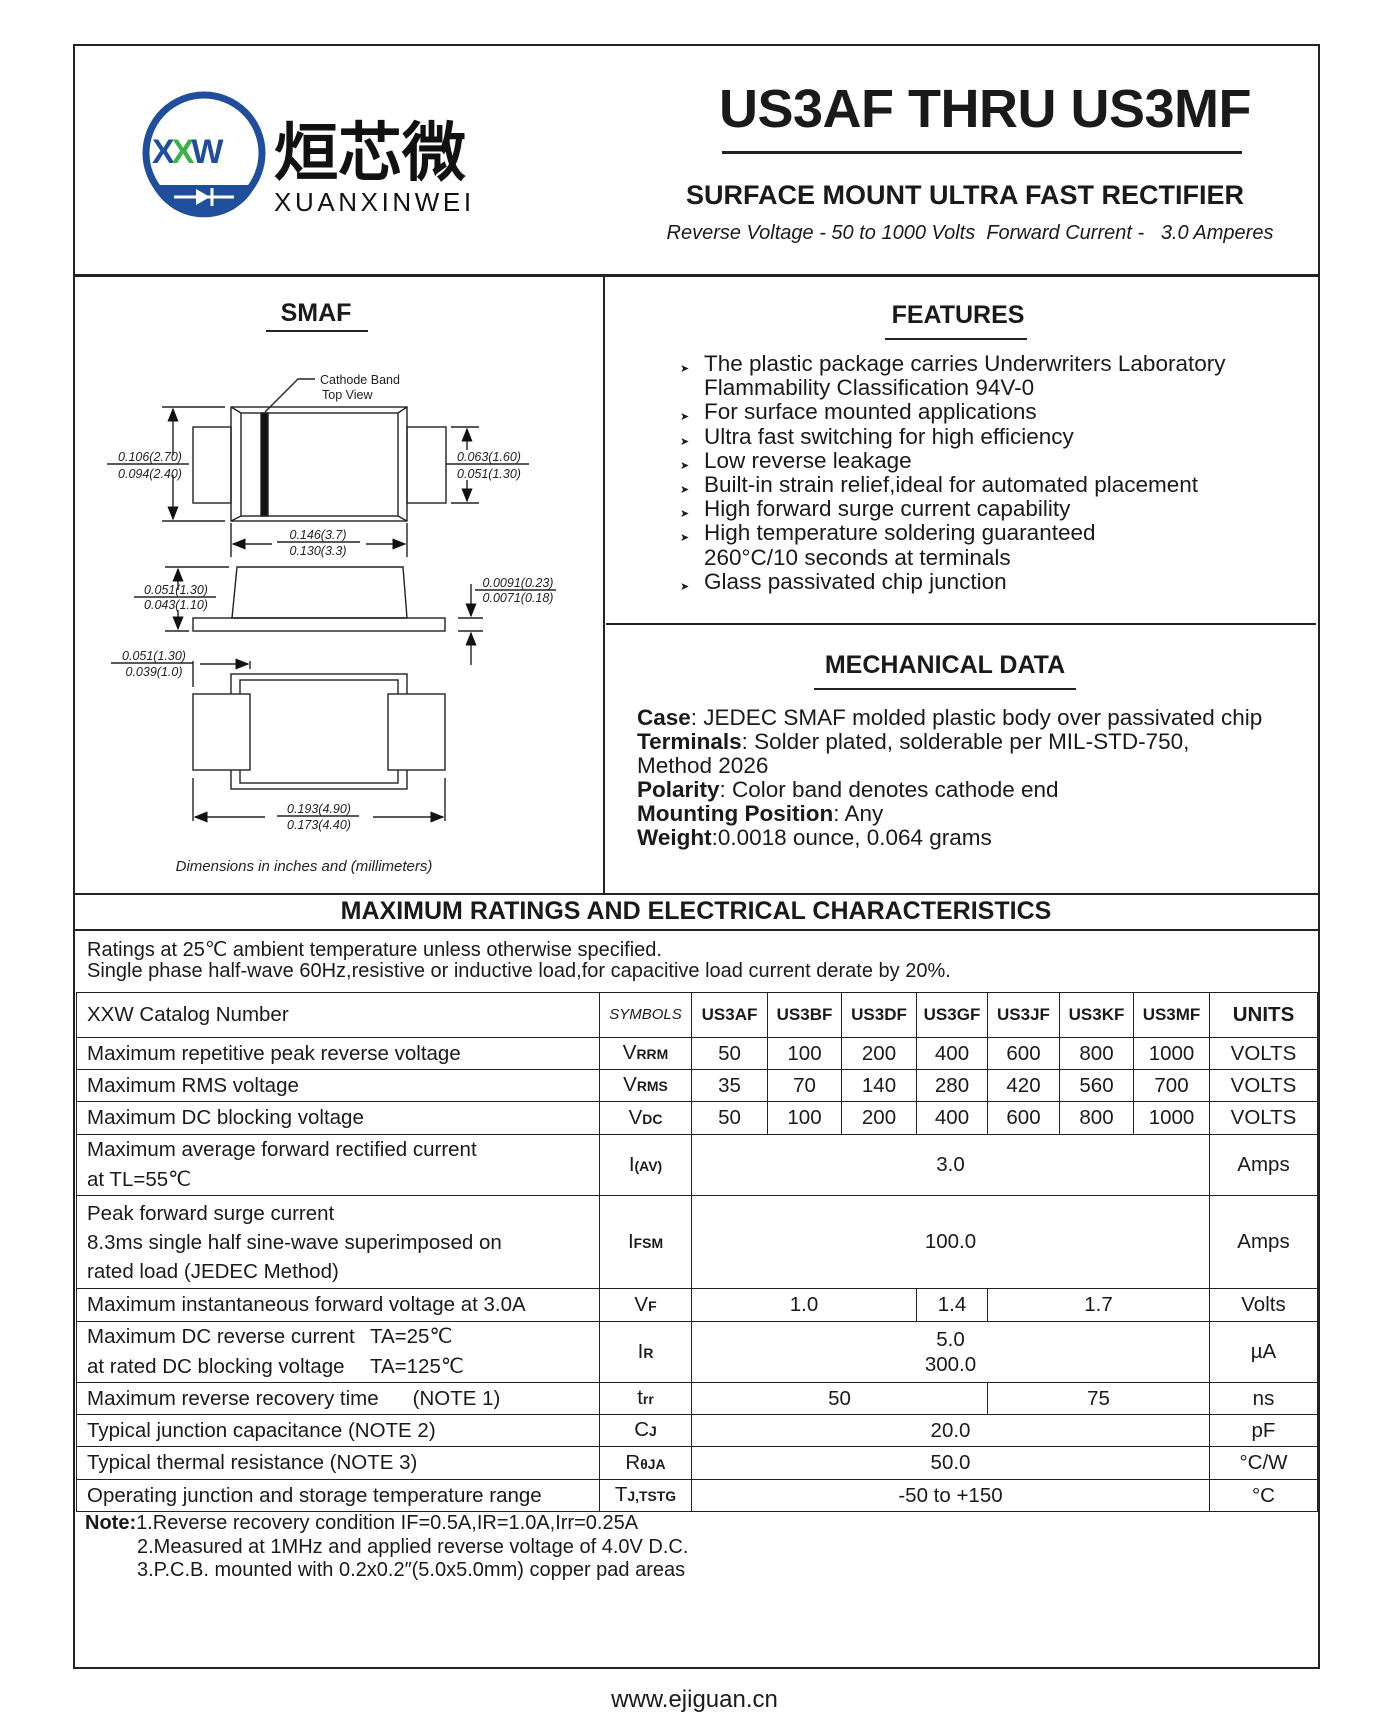 The image size is (1389, 1736). Describe the element at coordinates (1171, 1015) in the screenshot. I see `header-part: US3MF` at that location.